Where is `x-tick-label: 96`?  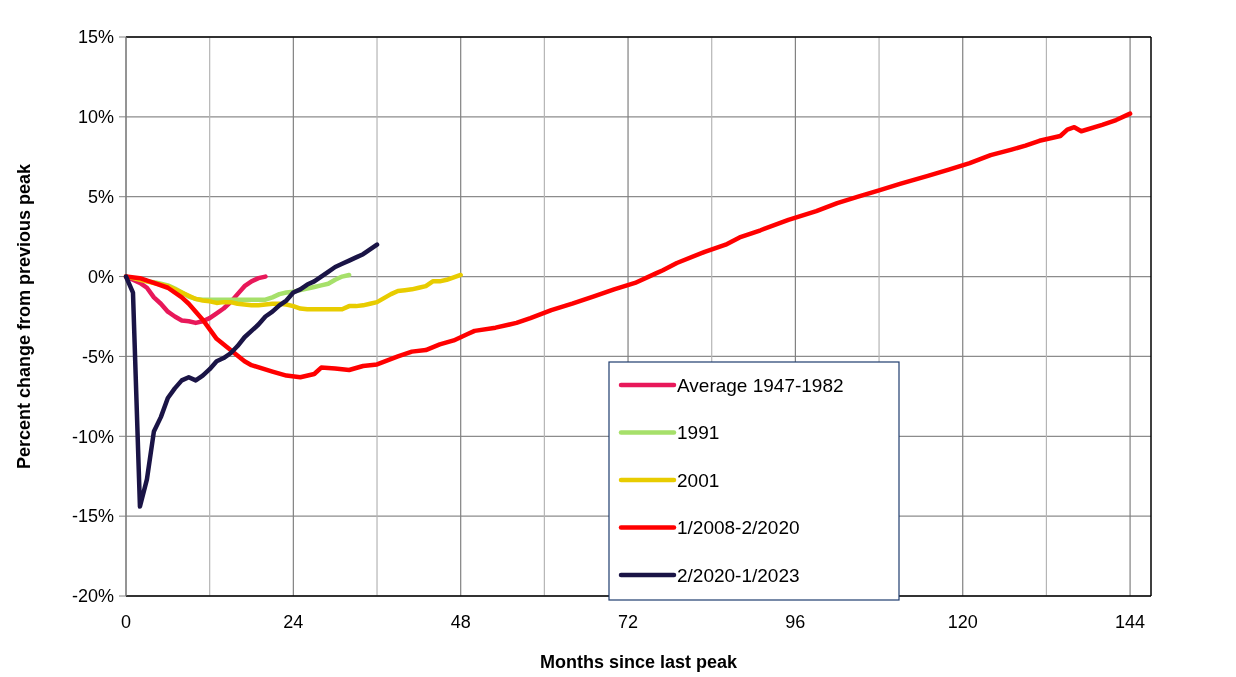
x-tick-label: 96 is located at coordinates (795, 622).